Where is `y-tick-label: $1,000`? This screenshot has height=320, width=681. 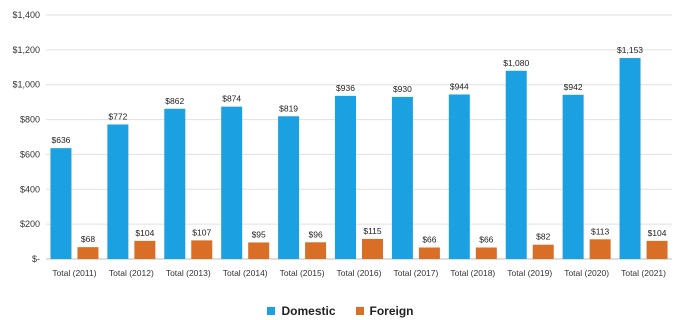
y-tick-label: $1,000 is located at coordinates (26, 85).